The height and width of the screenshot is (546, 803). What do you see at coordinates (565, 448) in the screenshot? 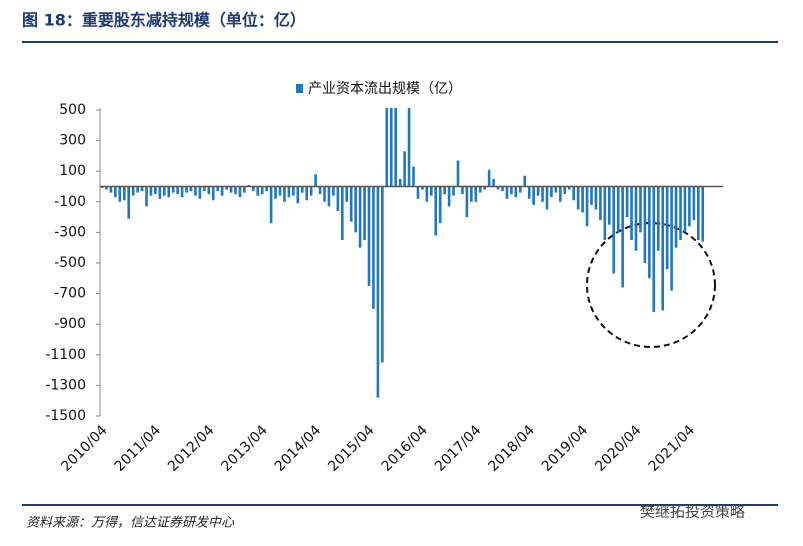
I see `x-tick-label: 2019/04` at bounding box center [565, 448].